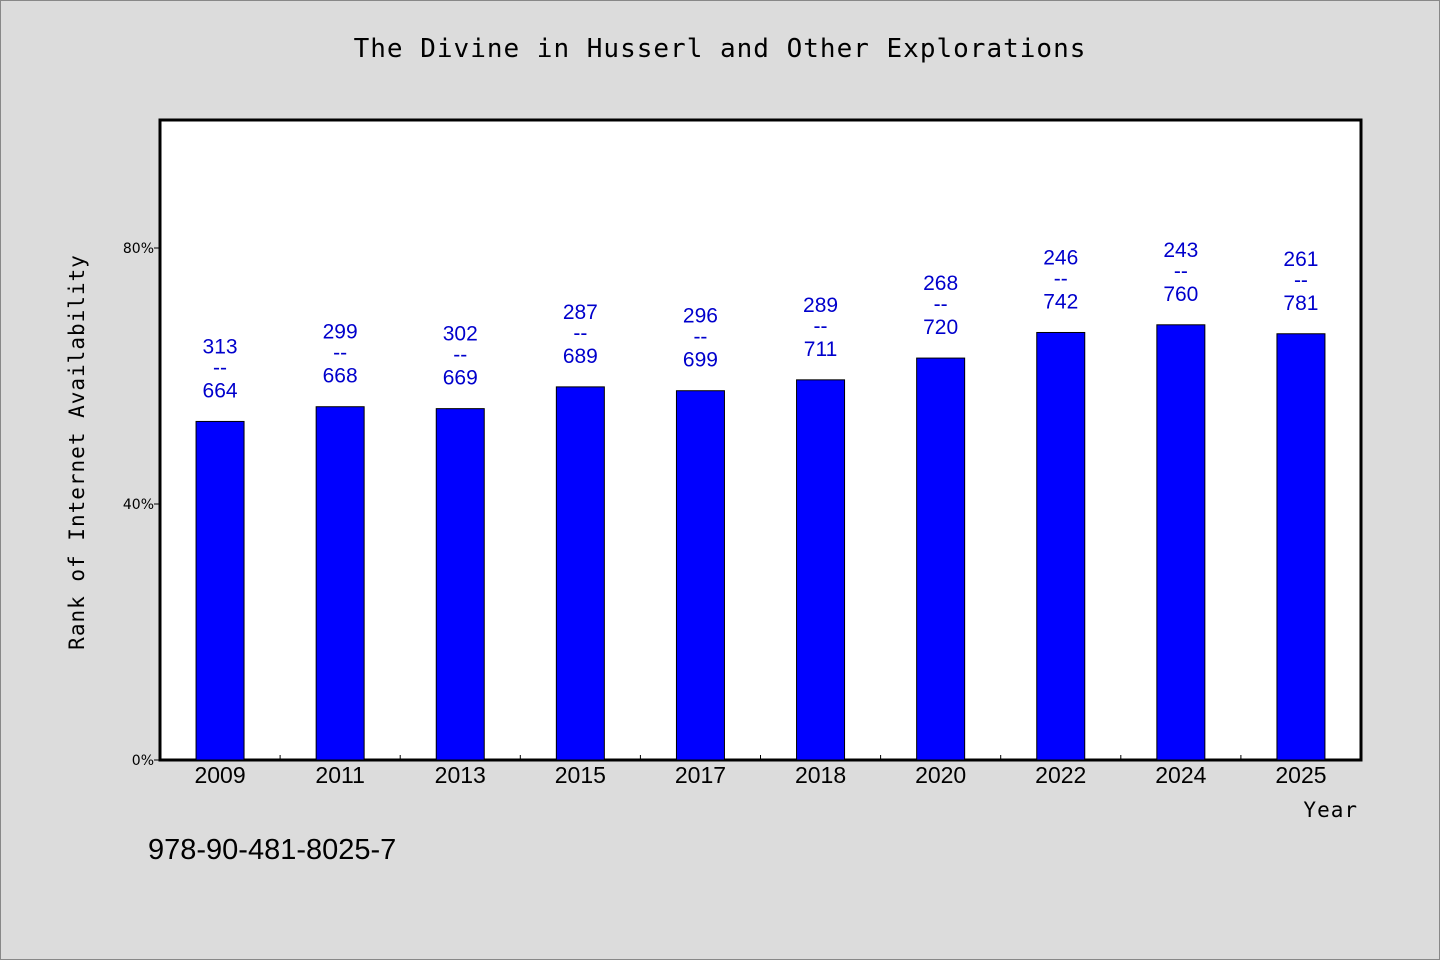  Describe the element at coordinates (820, 349) in the screenshot. I see `data-label-bottom: 711` at that location.